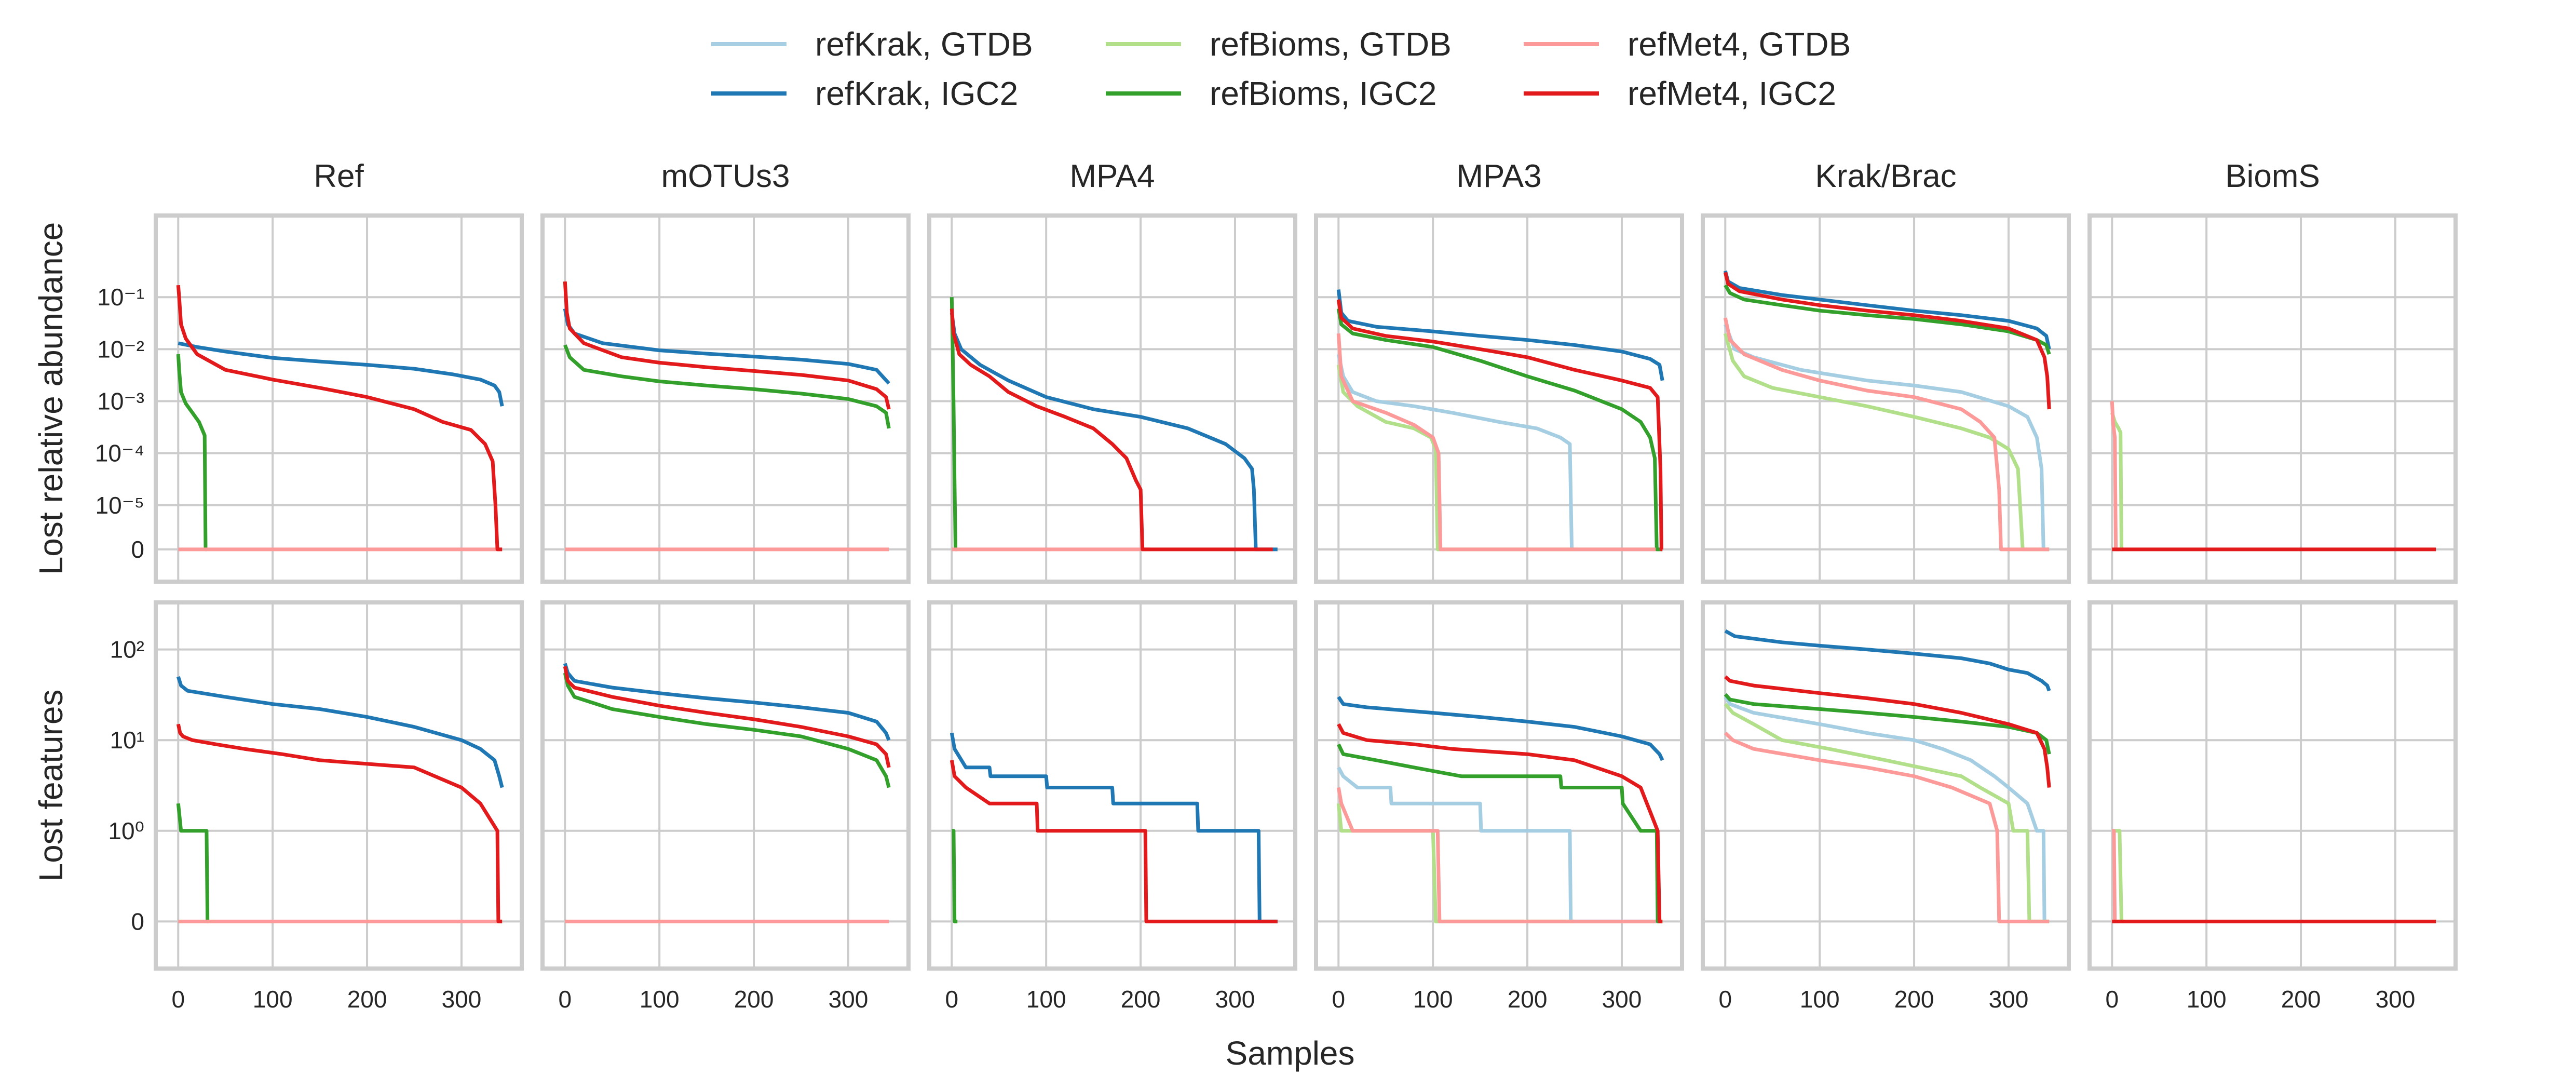 The image size is (2576, 1075). What do you see at coordinates (2272, 176) in the screenshot?
I see `panel-title: BiomS` at bounding box center [2272, 176].